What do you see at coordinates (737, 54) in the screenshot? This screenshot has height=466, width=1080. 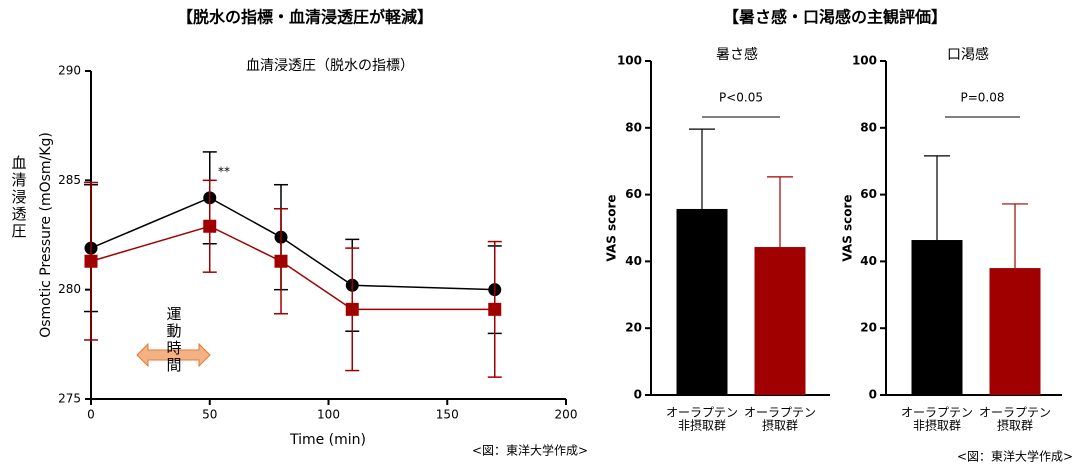 I see `chart-title: 暑さ感` at bounding box center [737, 54].